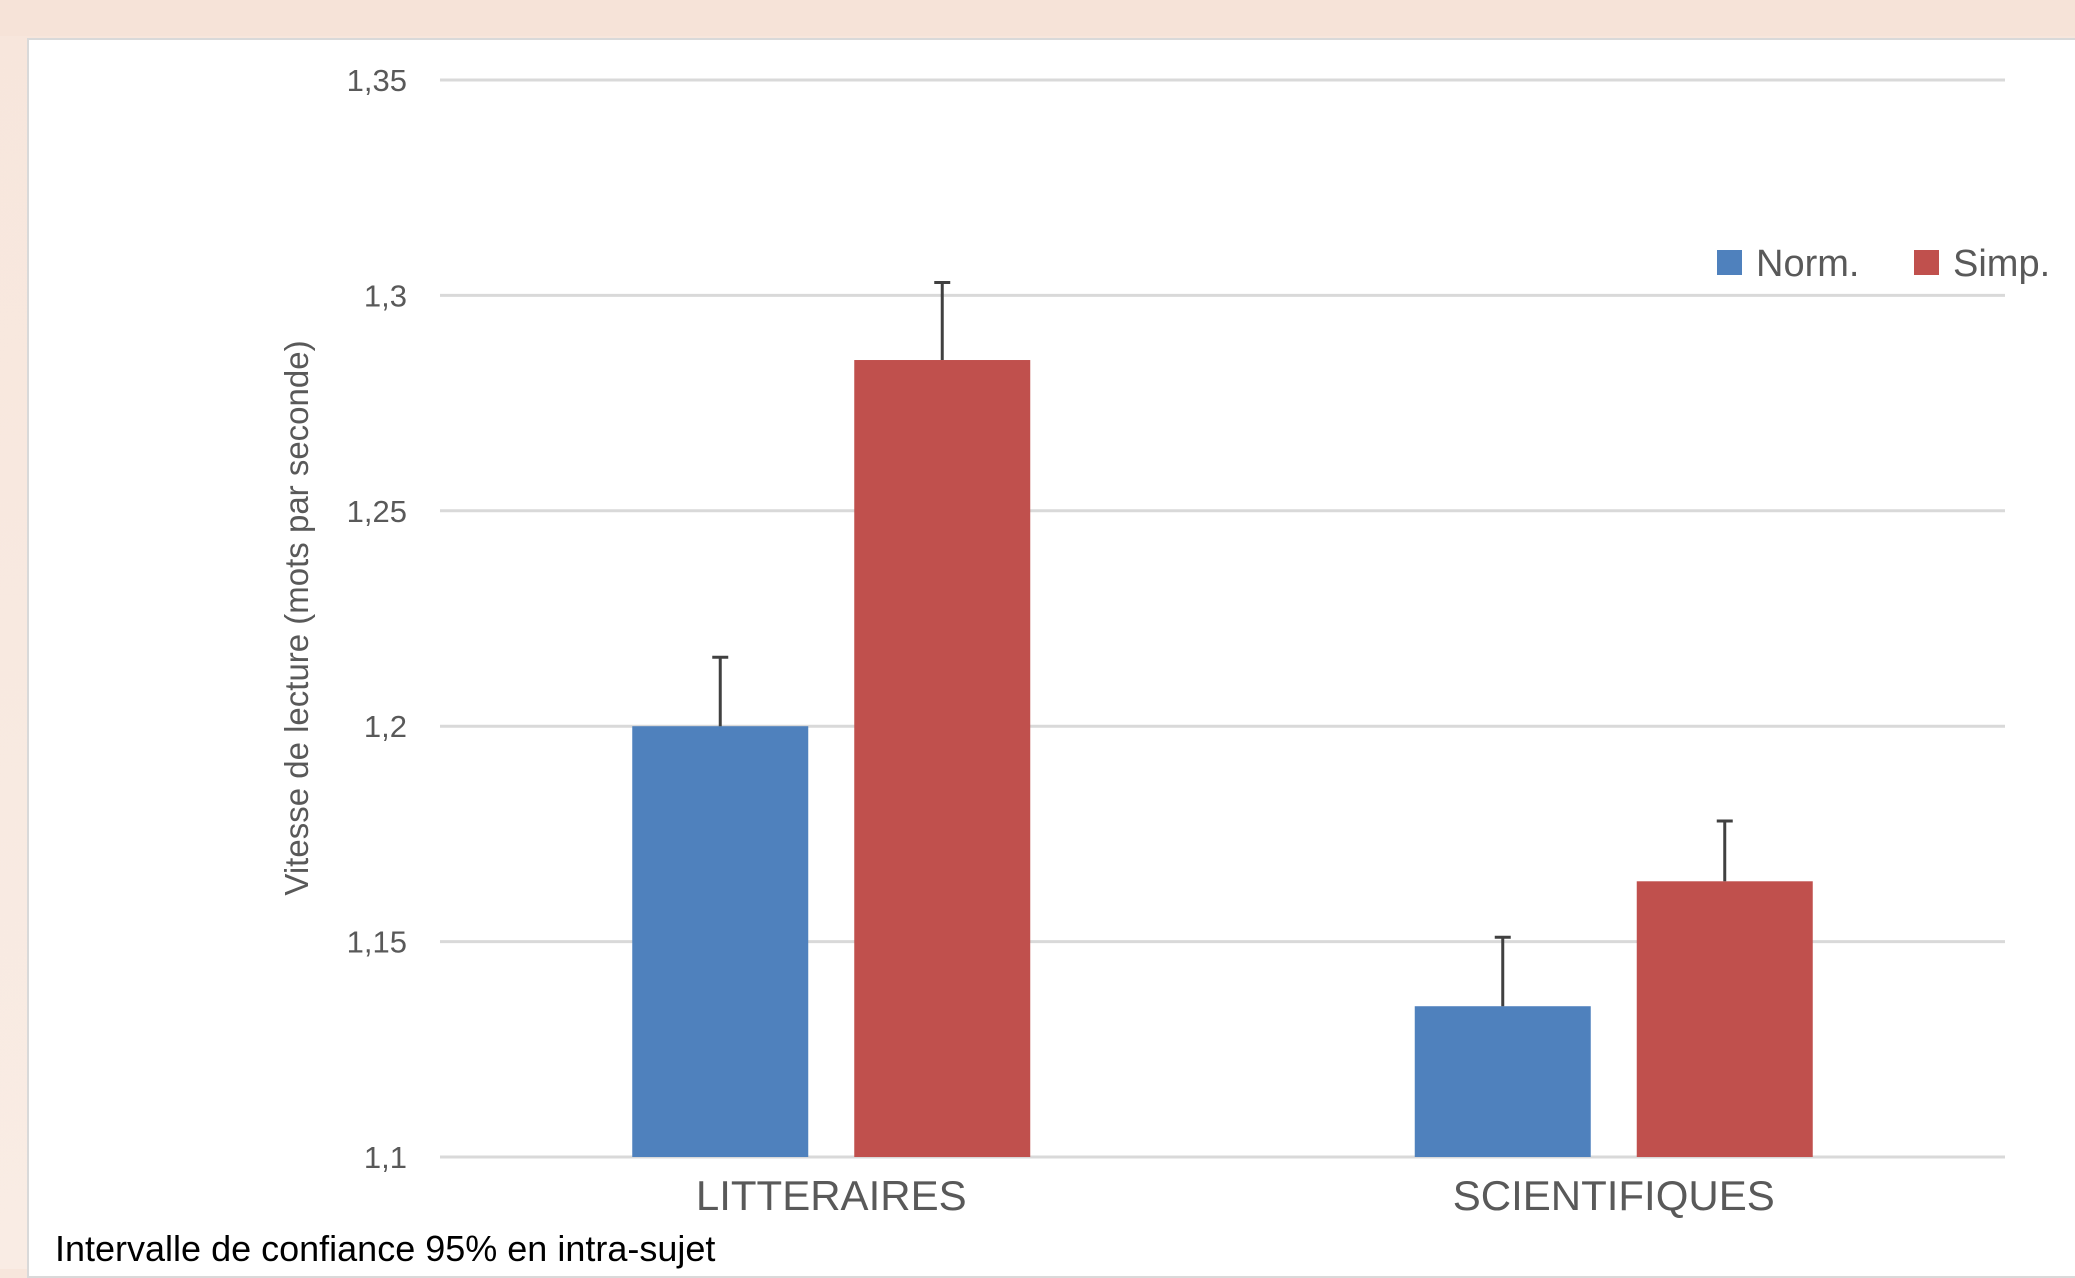 This screenshot has height=1278, width=2075. I want to click on y-tick-label: 1,2, so click(385, 726).